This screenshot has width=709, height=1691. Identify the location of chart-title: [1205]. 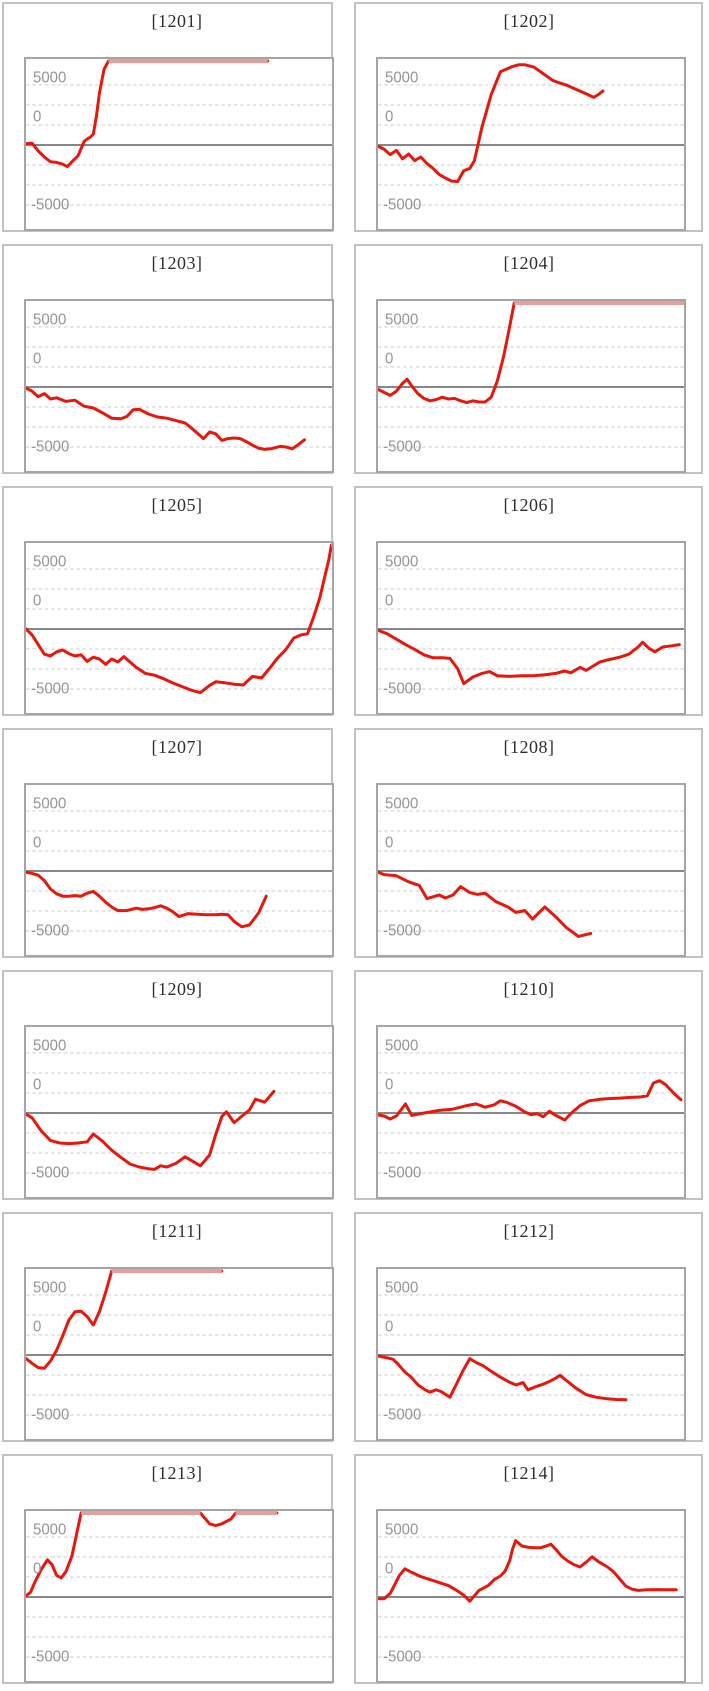
(177, 505).